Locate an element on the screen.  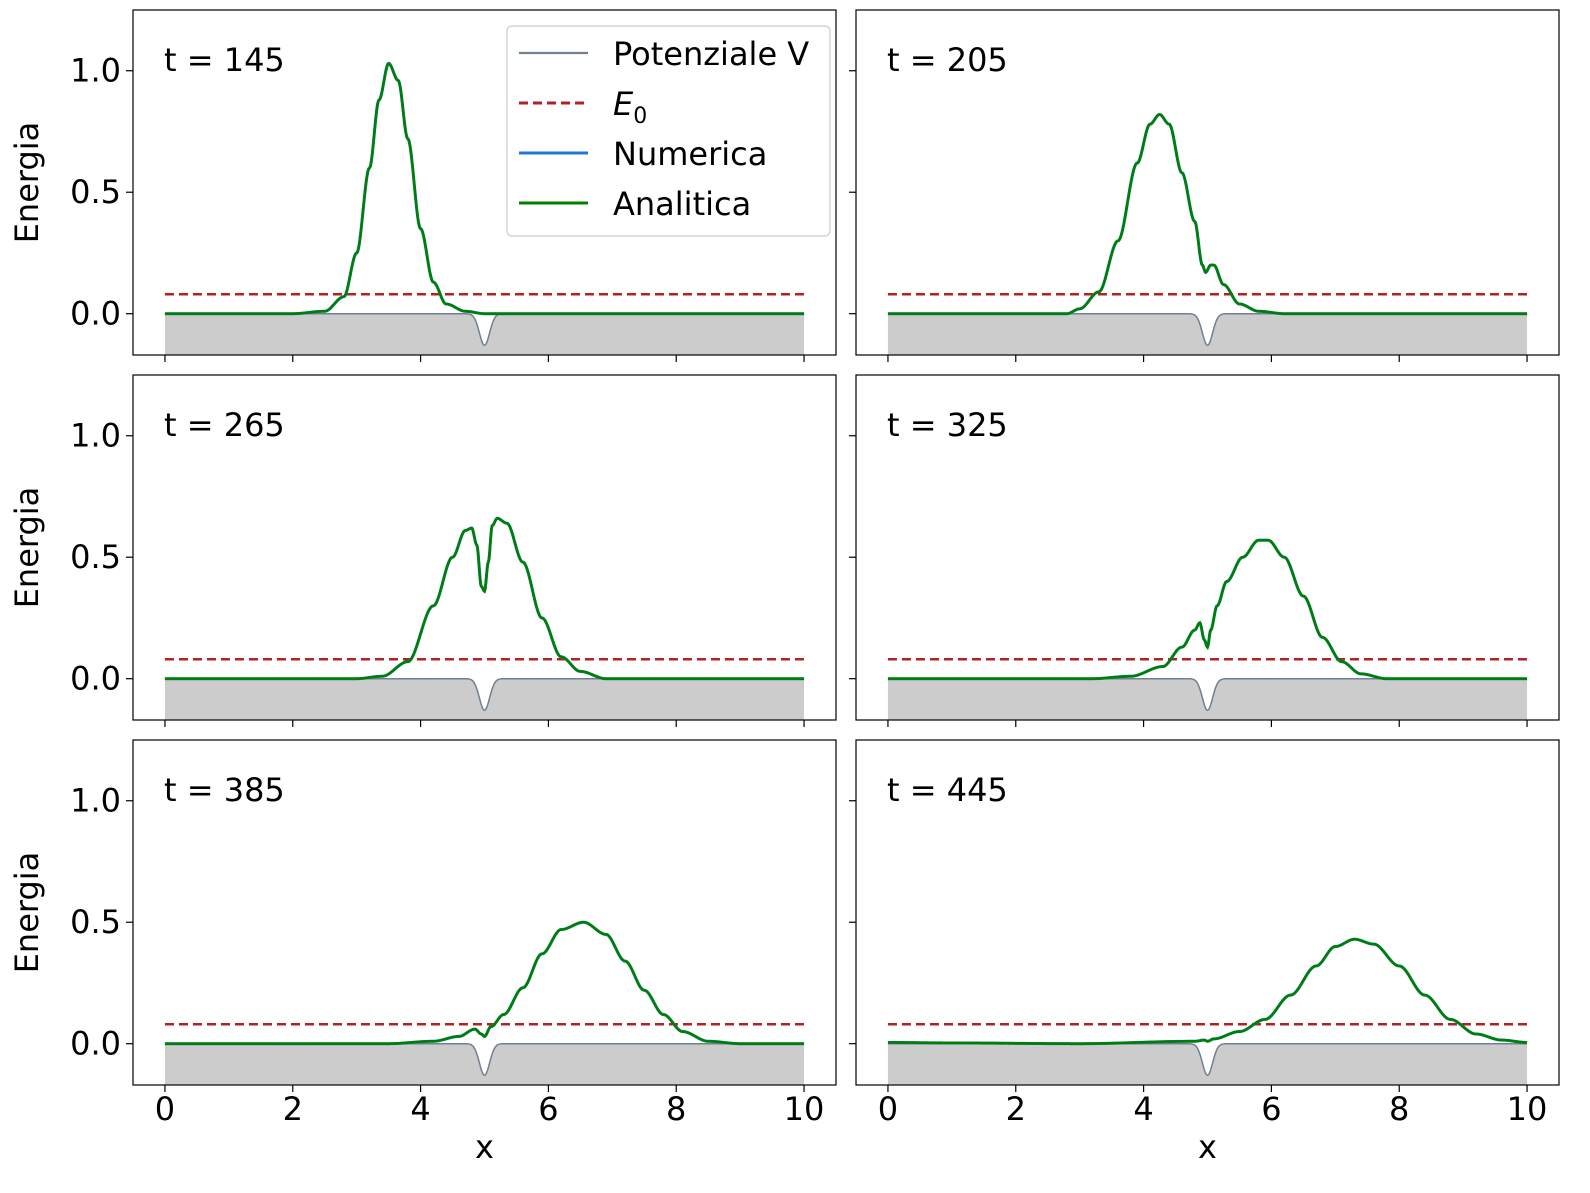
legend-label: Potenziale V is located at coordinates (711, 54).